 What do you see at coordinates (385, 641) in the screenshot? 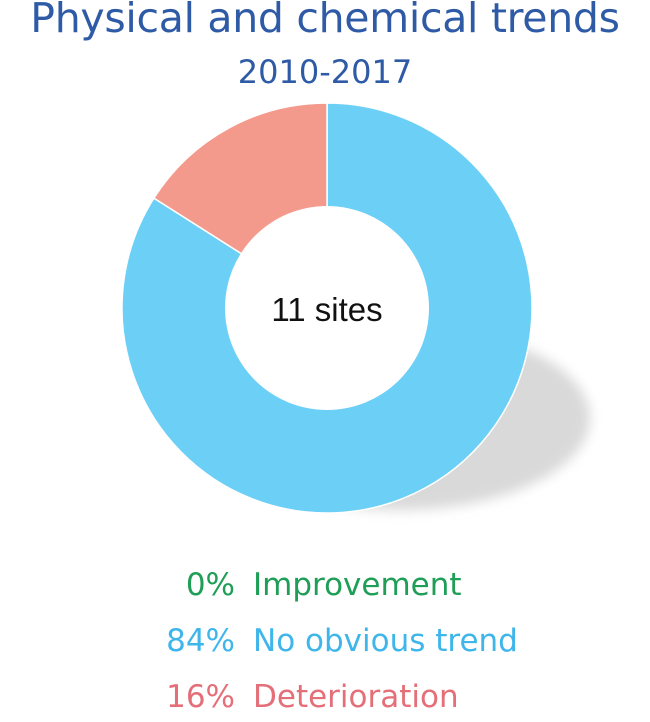
I see `legend-label-no-obvious-trend: No obvious trend` at bounding box center [385, 641].